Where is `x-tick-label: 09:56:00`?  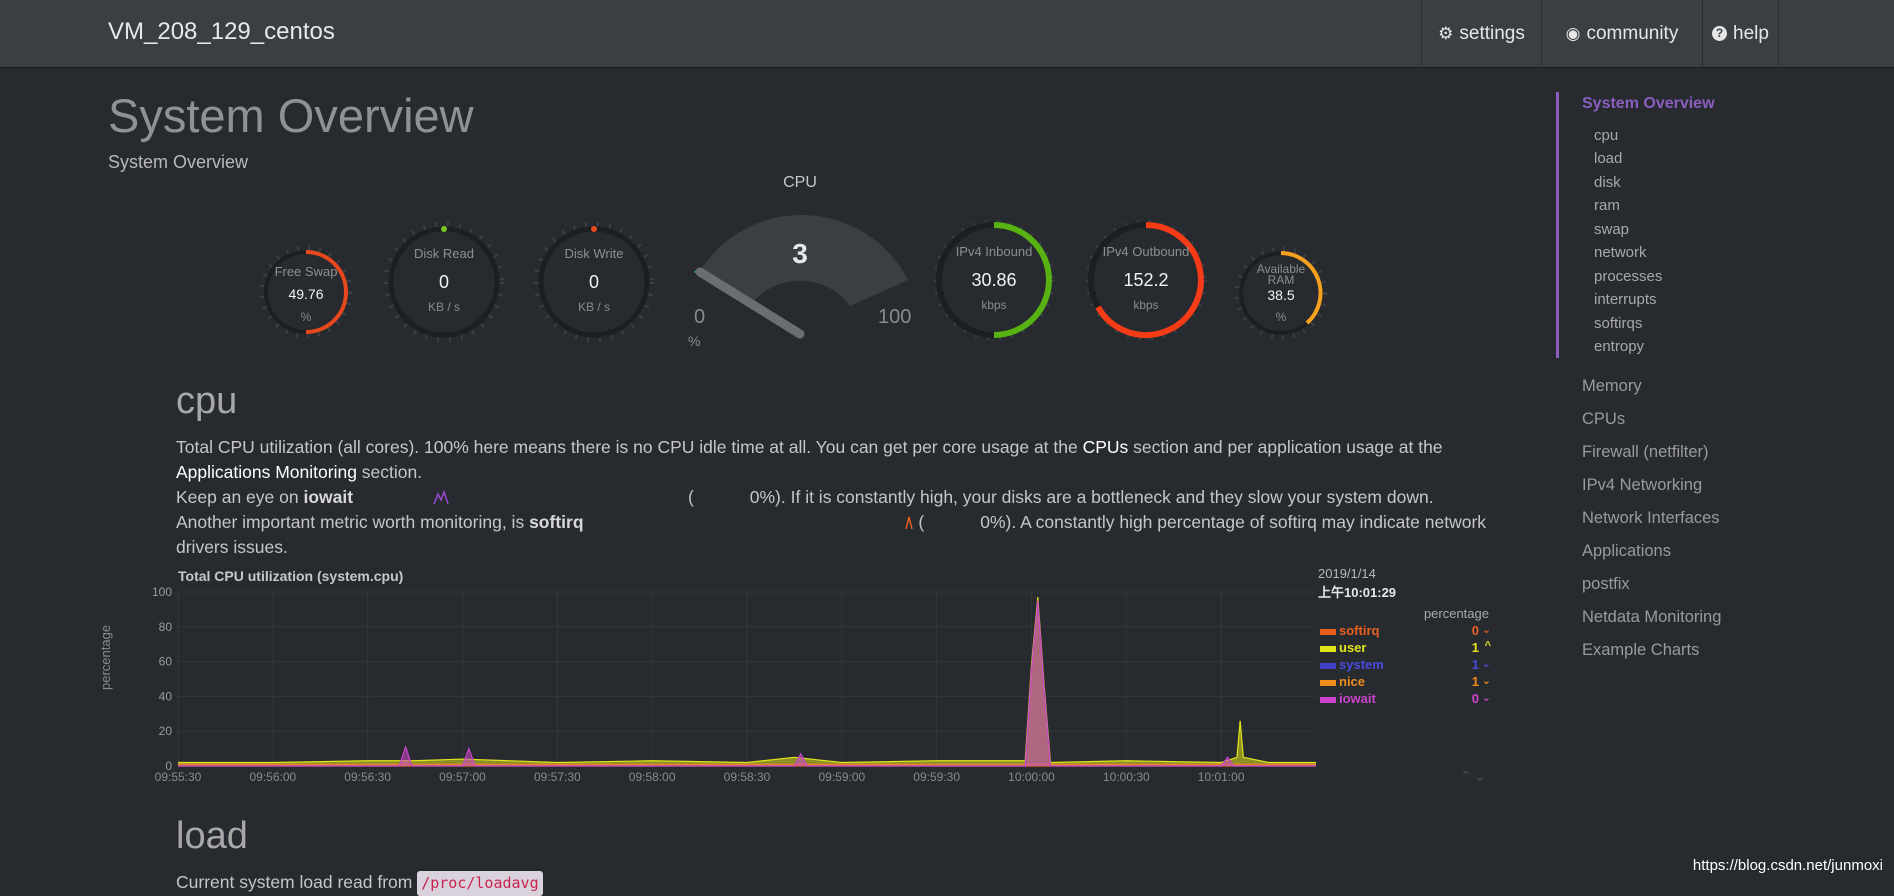 x-tick-label: 09:56:00 is located at coordinates (272, 777).